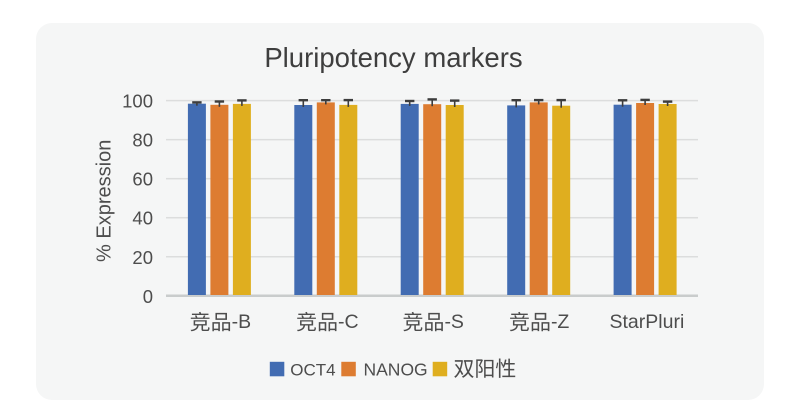  Describe the element at coordinates (142, 257) in the screenshot. I see `svg-text: 20` at that location.